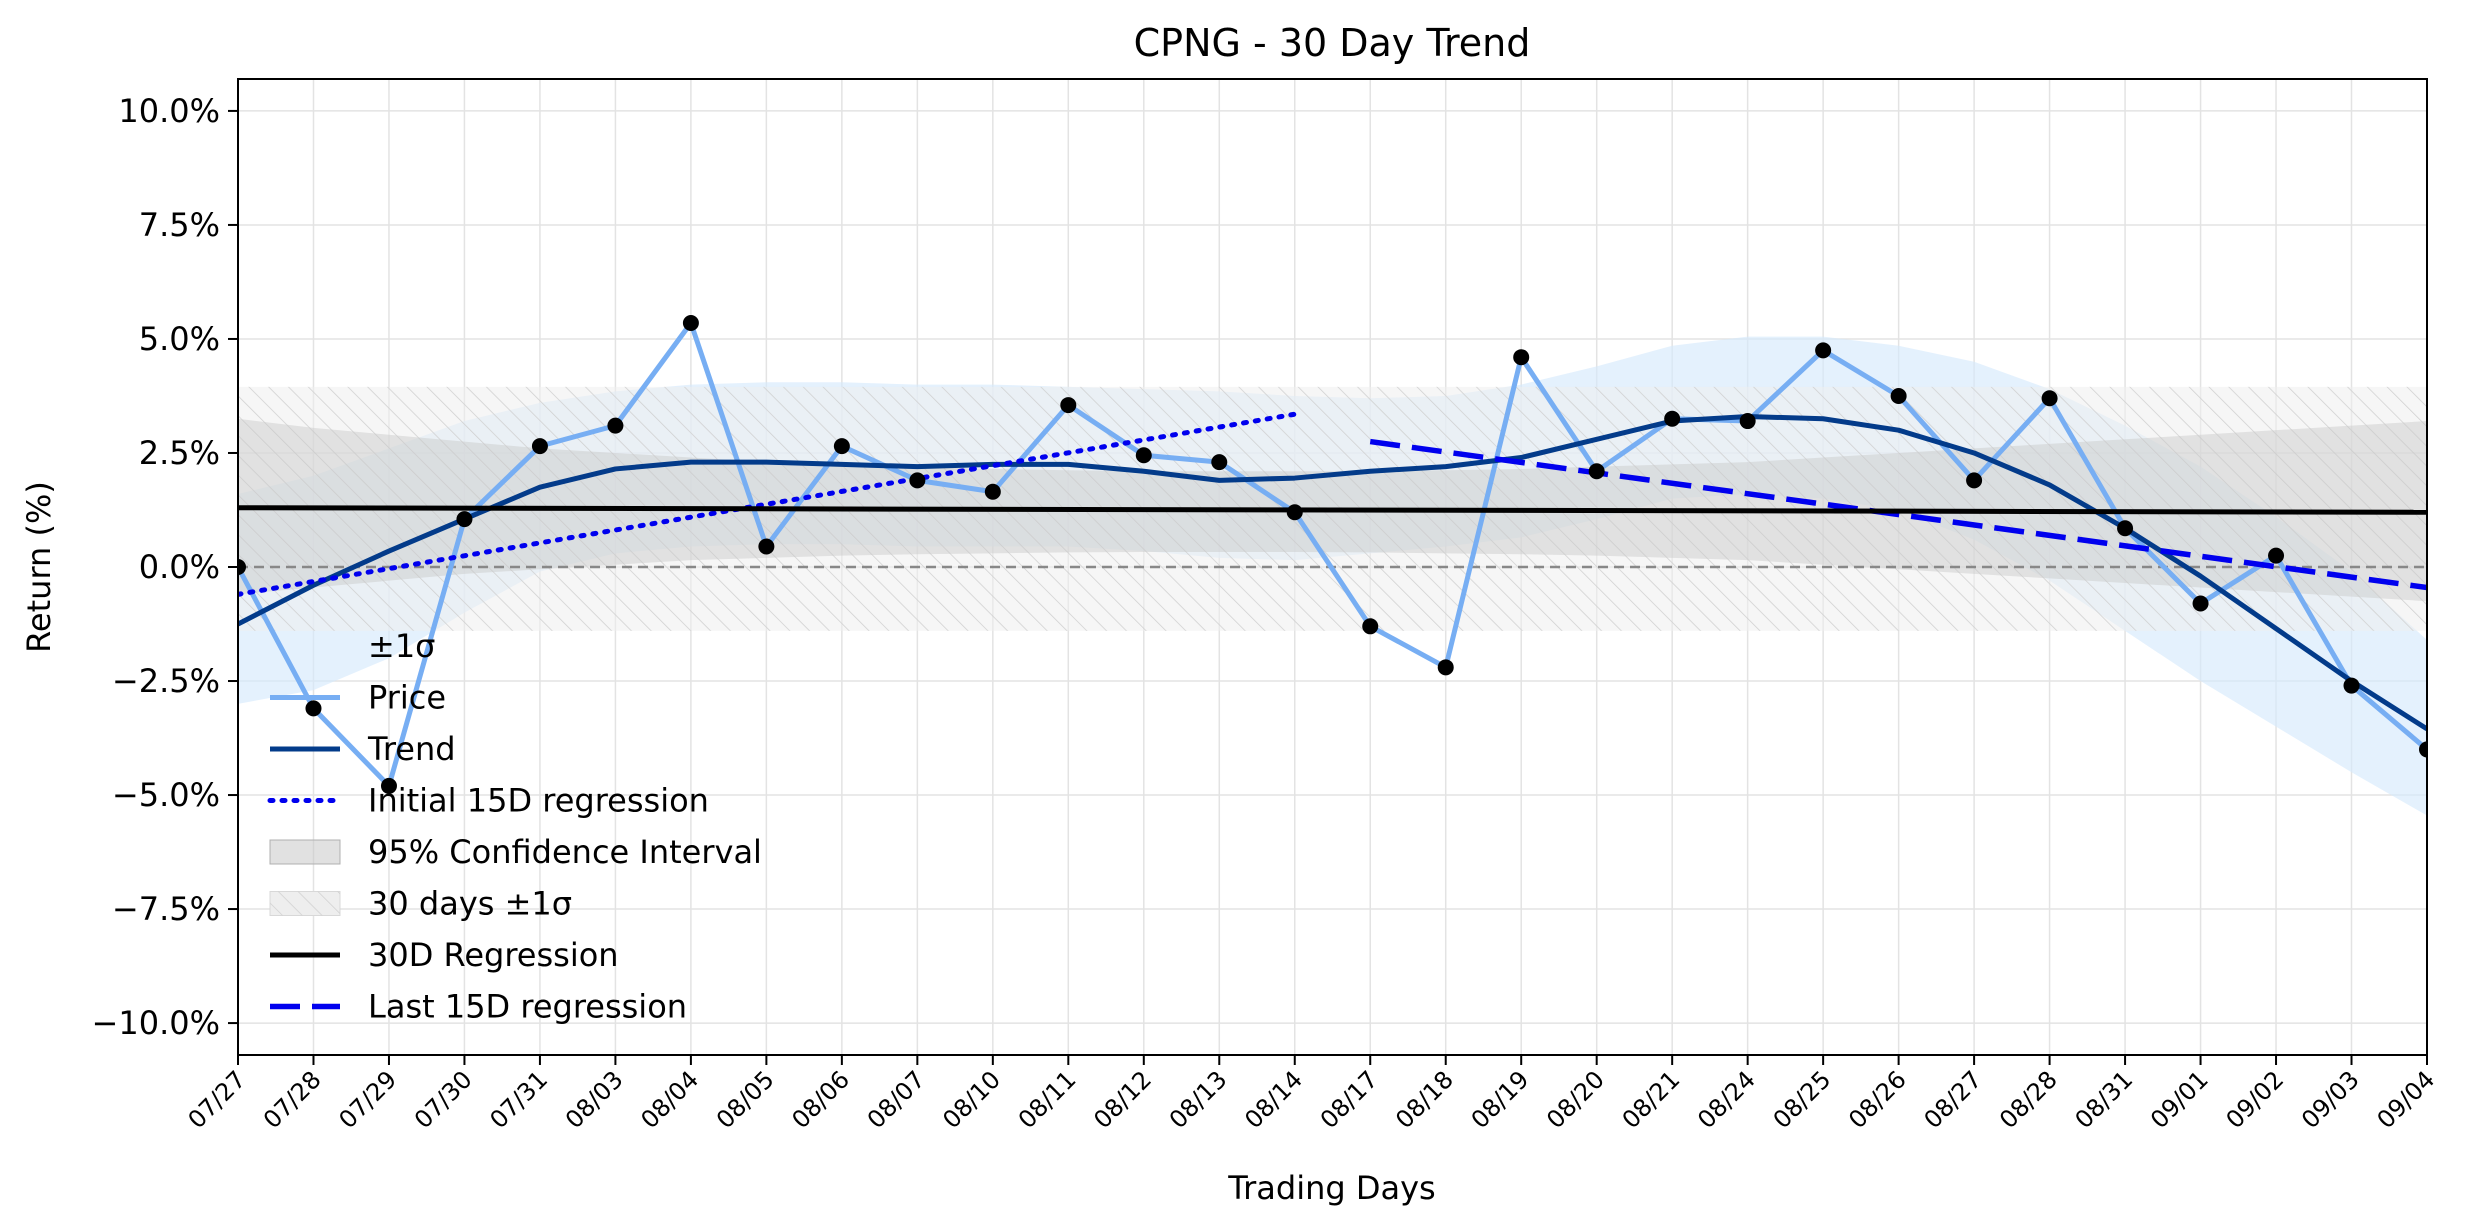 The height and width of the screenshot is (1224, 2474). Describe the element at coordinates (1122, 1099) in the screenshot. I see `x-tick-label: 08/12` at that location.